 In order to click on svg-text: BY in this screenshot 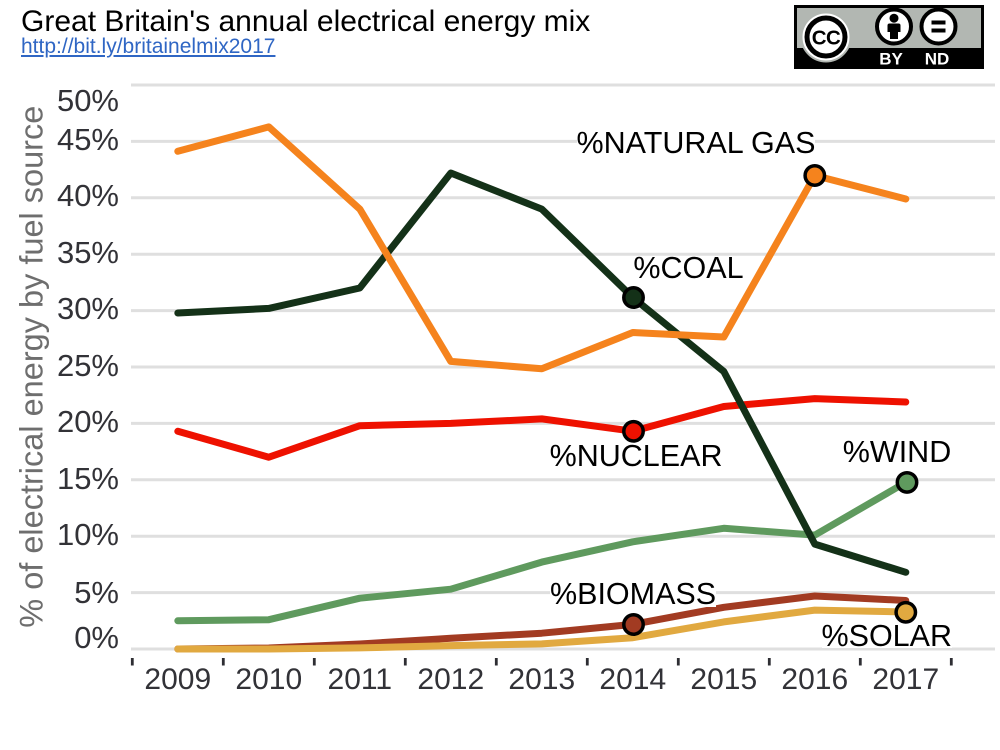, I will do `click(891, 59)`.